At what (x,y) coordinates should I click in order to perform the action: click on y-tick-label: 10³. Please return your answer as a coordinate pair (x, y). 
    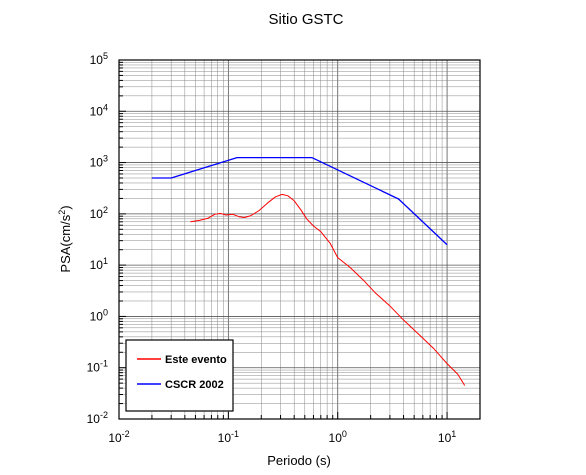
    Looking at the image, I should click on (99, 162).